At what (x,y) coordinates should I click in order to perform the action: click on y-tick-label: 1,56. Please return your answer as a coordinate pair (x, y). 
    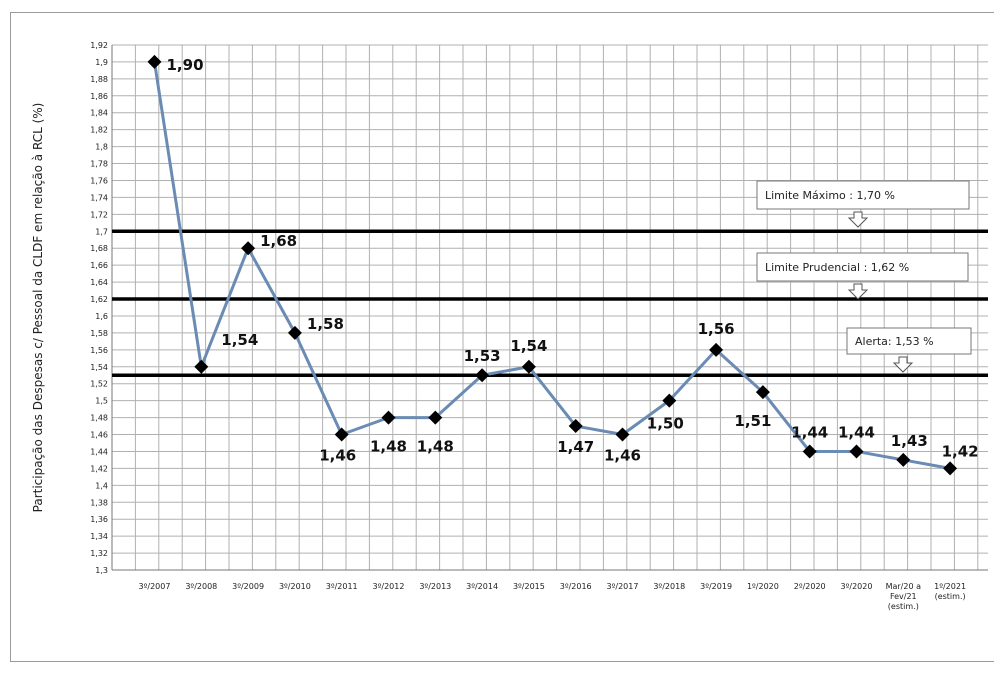
    Looking at the image, I should click on (99, 350).